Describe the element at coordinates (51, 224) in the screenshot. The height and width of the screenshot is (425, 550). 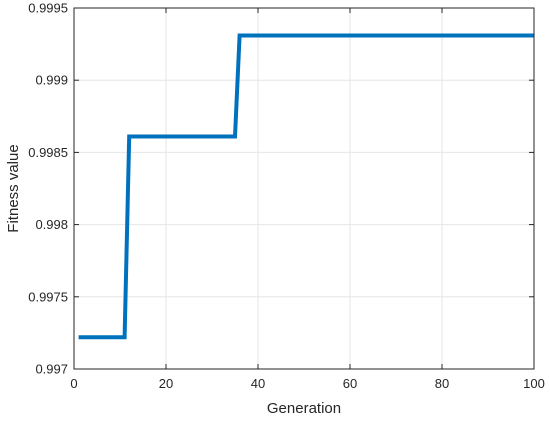
I see `y-tick-label: 0.998` at that location.